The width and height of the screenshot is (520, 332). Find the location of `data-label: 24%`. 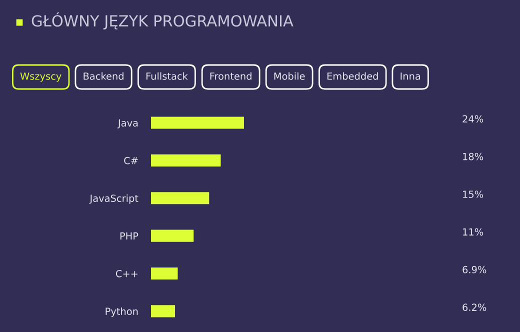

data-label: 24% is located at coordinates (473, 119).